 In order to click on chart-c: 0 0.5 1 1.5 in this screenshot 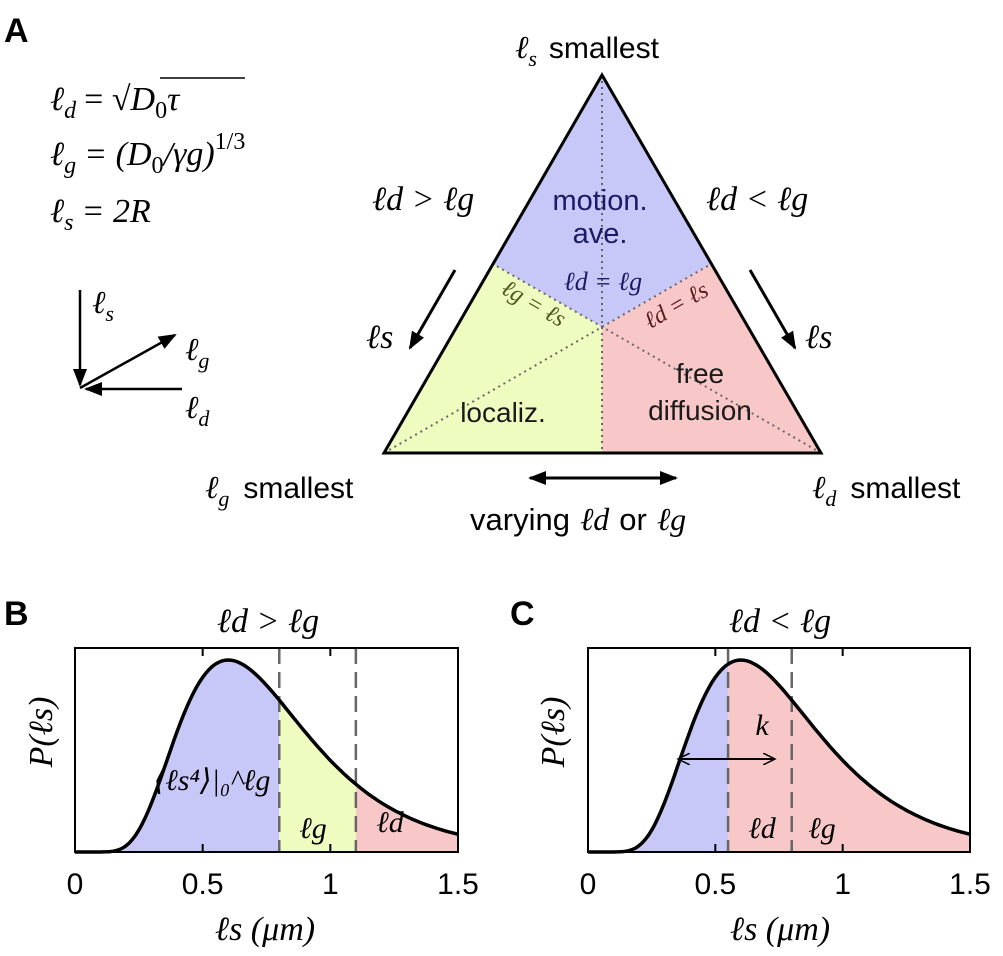, I will do `click(785, 774)`.